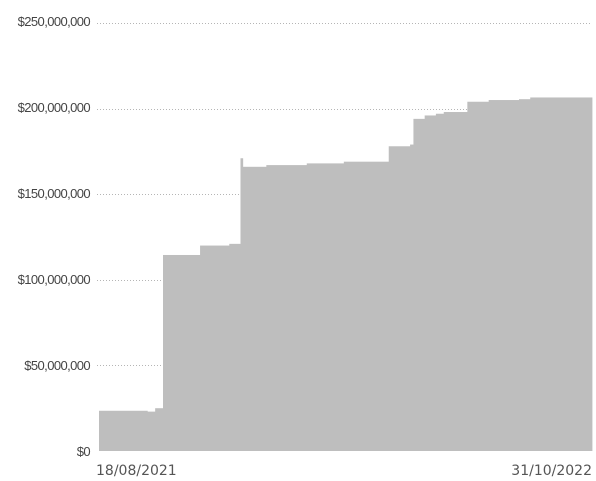  Describe the element at coordinates (57, 365) in the screenshot. I see `y-tick-label-1: $50,000,000` at that location.